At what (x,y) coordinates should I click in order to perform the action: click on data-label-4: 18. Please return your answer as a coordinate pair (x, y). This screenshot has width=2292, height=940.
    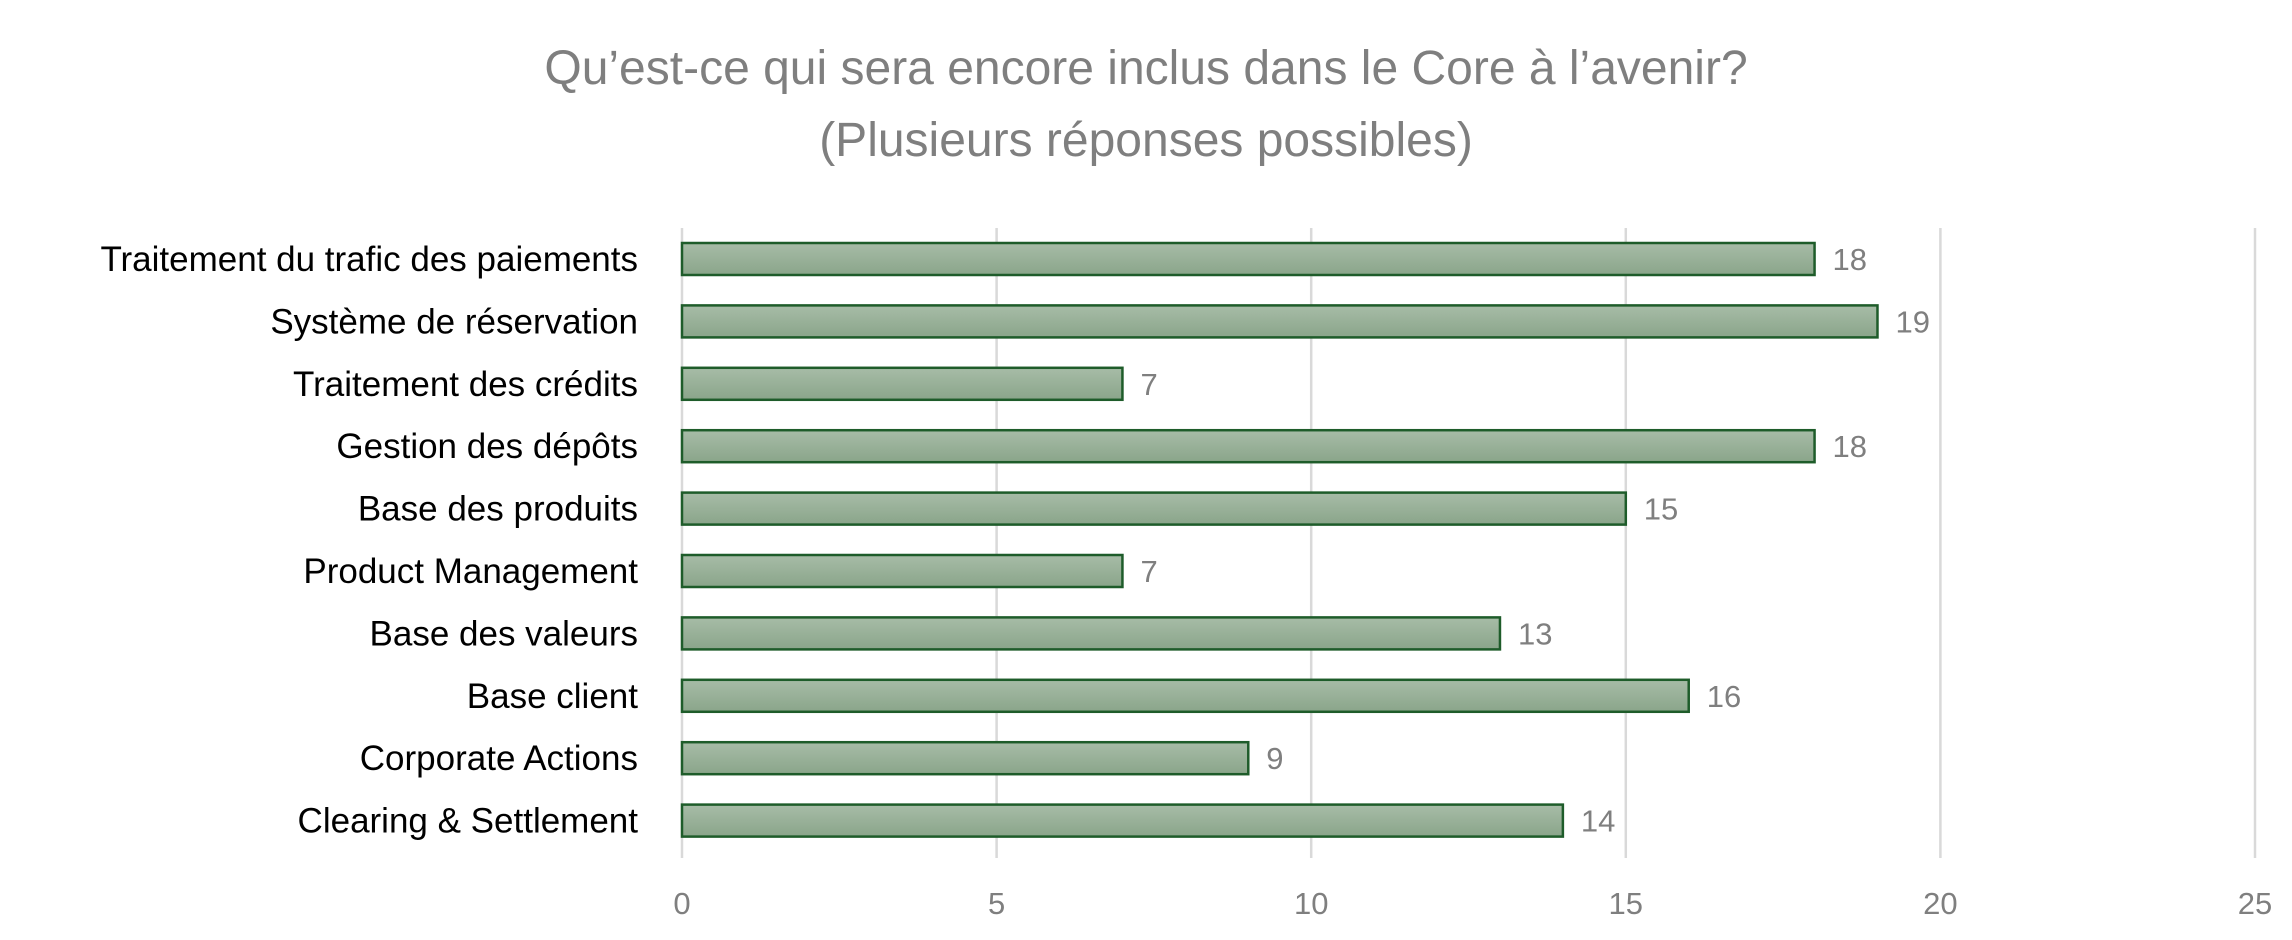
    Looking at the image, I should click on (1850, 446).